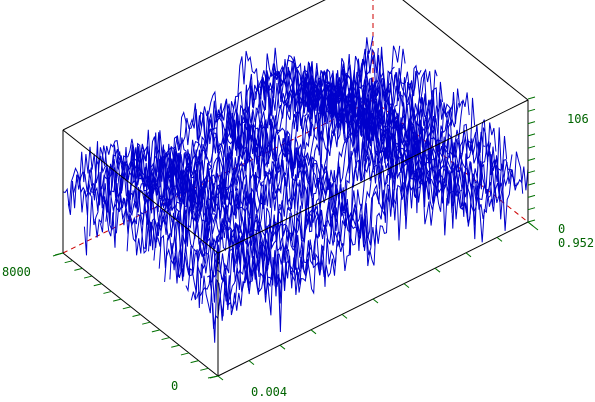  What do you see at coordinates (465, 50) in the screenshot?
I see `right-top-edge` at bounding box center [465, 50].